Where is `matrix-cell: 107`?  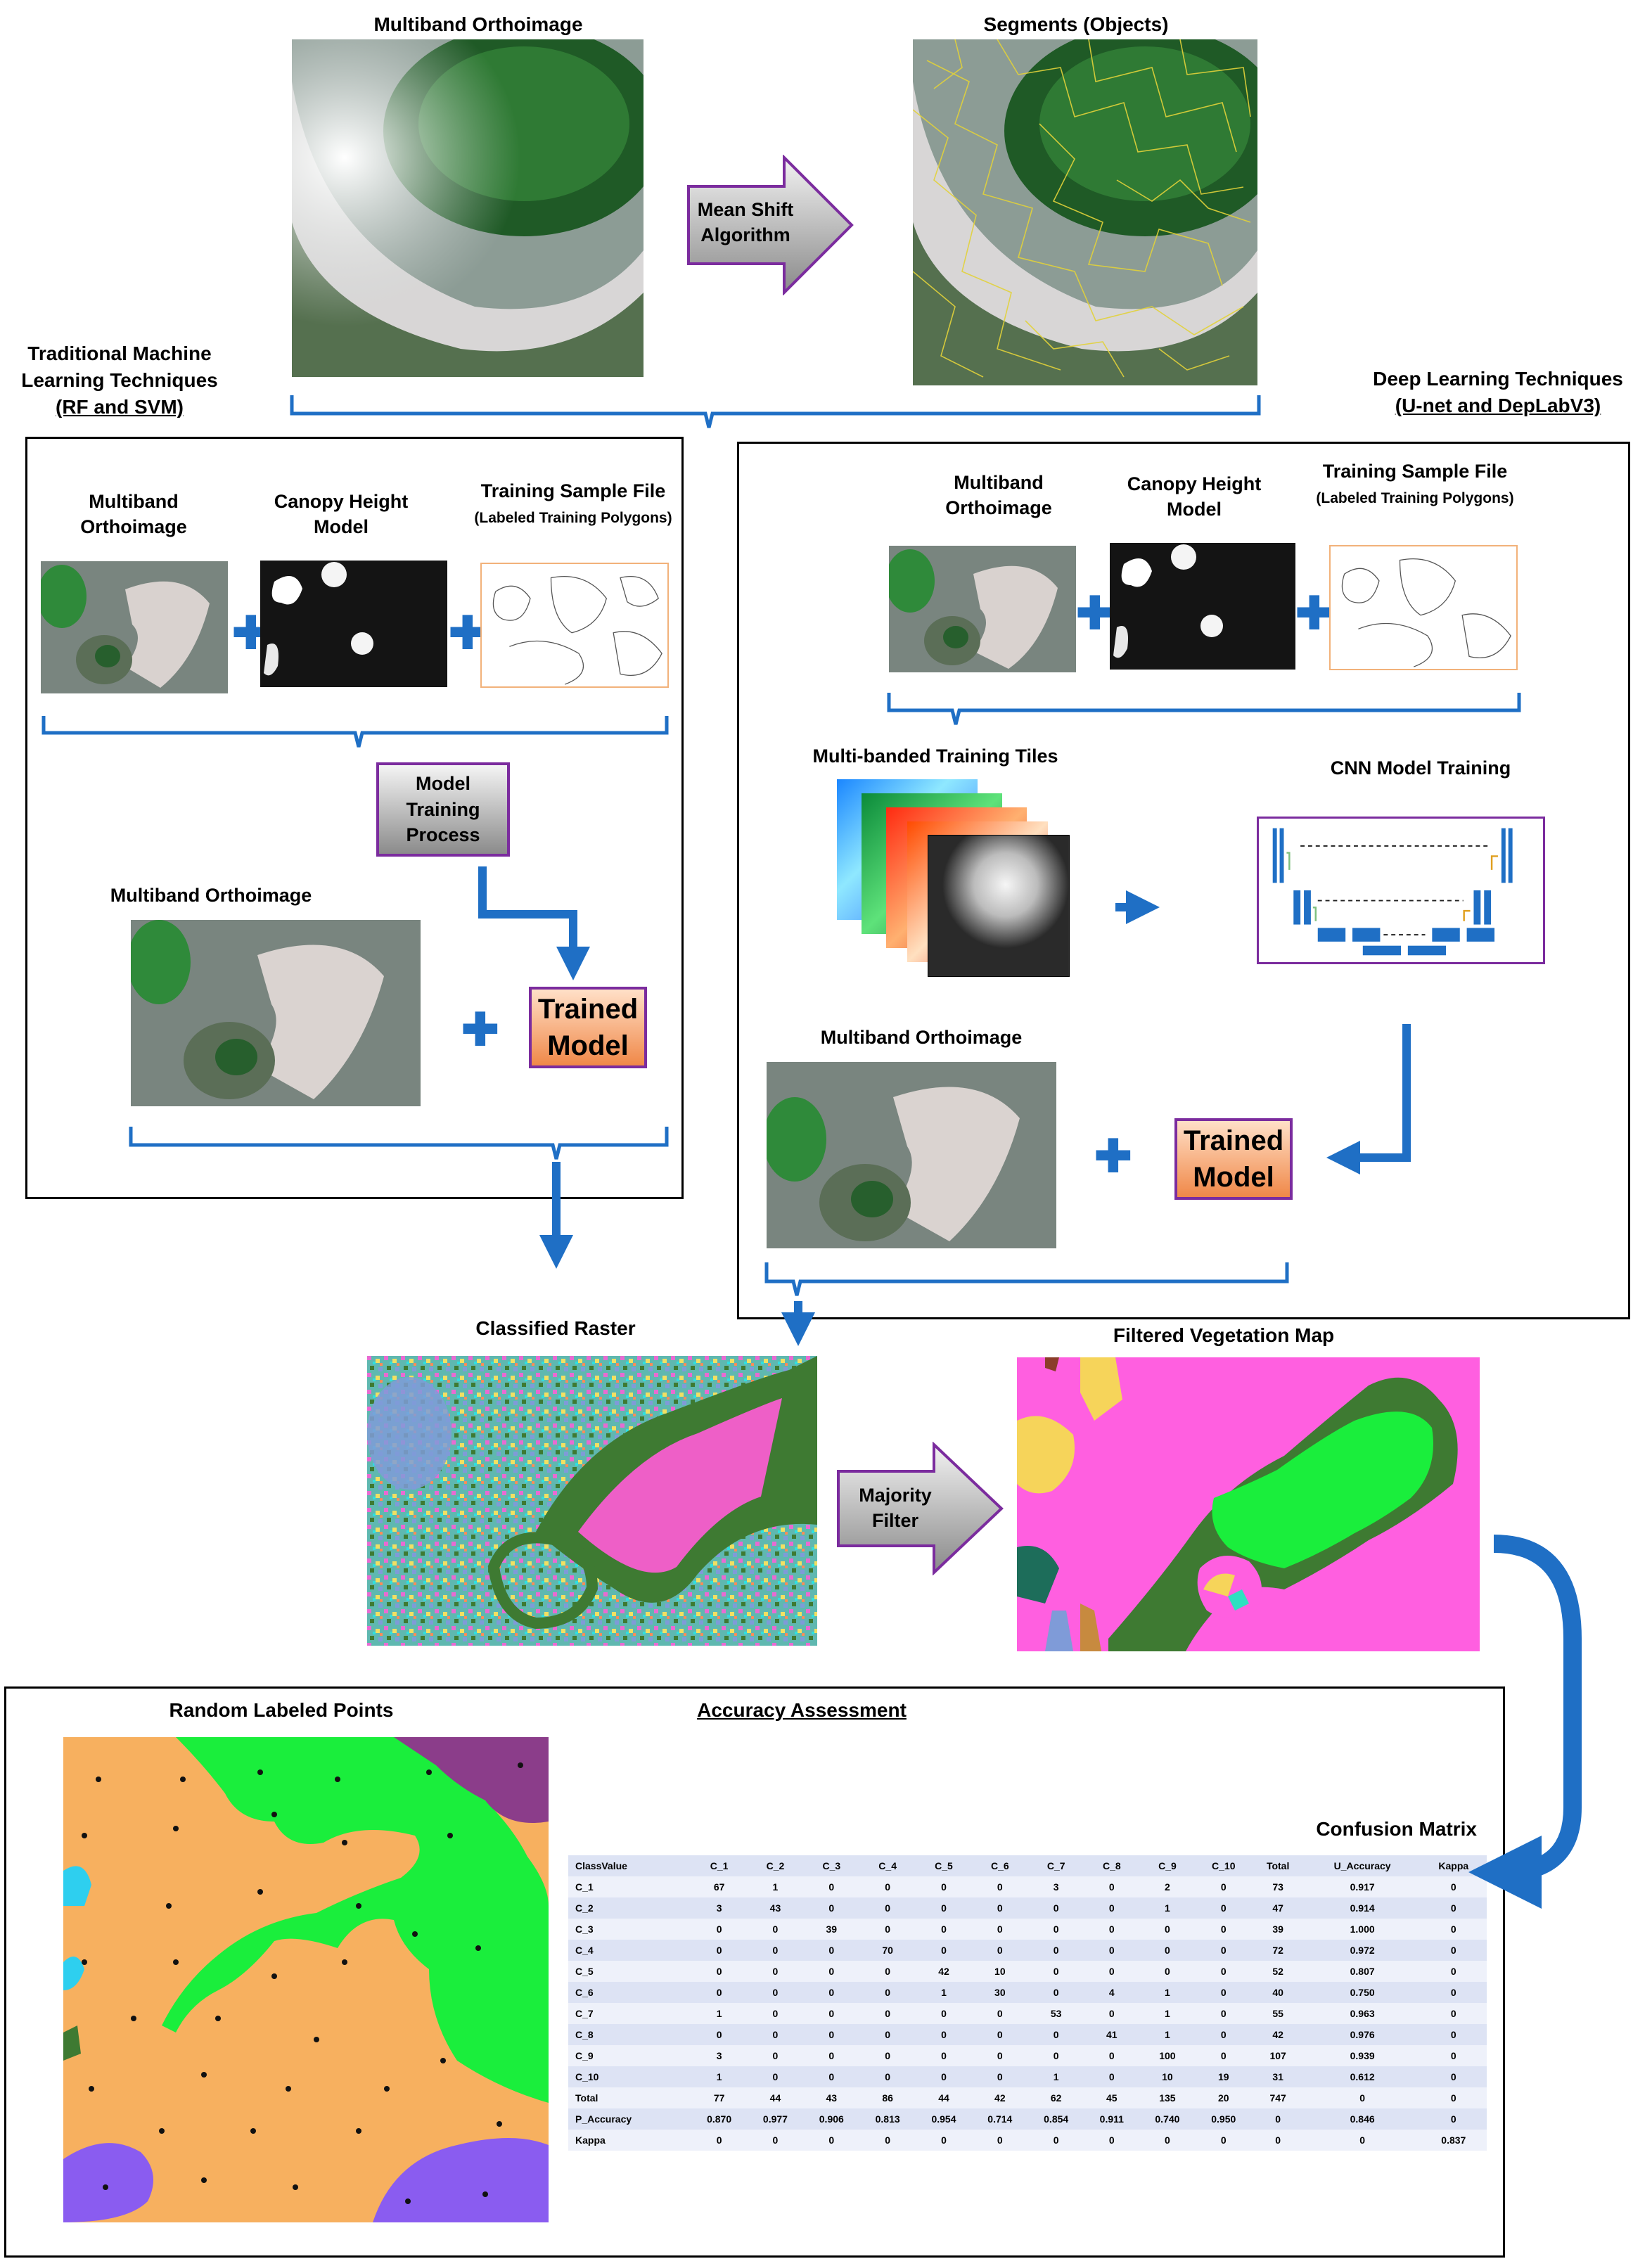 matrix-cell: 107 is located at coordinates (1278, 2055).